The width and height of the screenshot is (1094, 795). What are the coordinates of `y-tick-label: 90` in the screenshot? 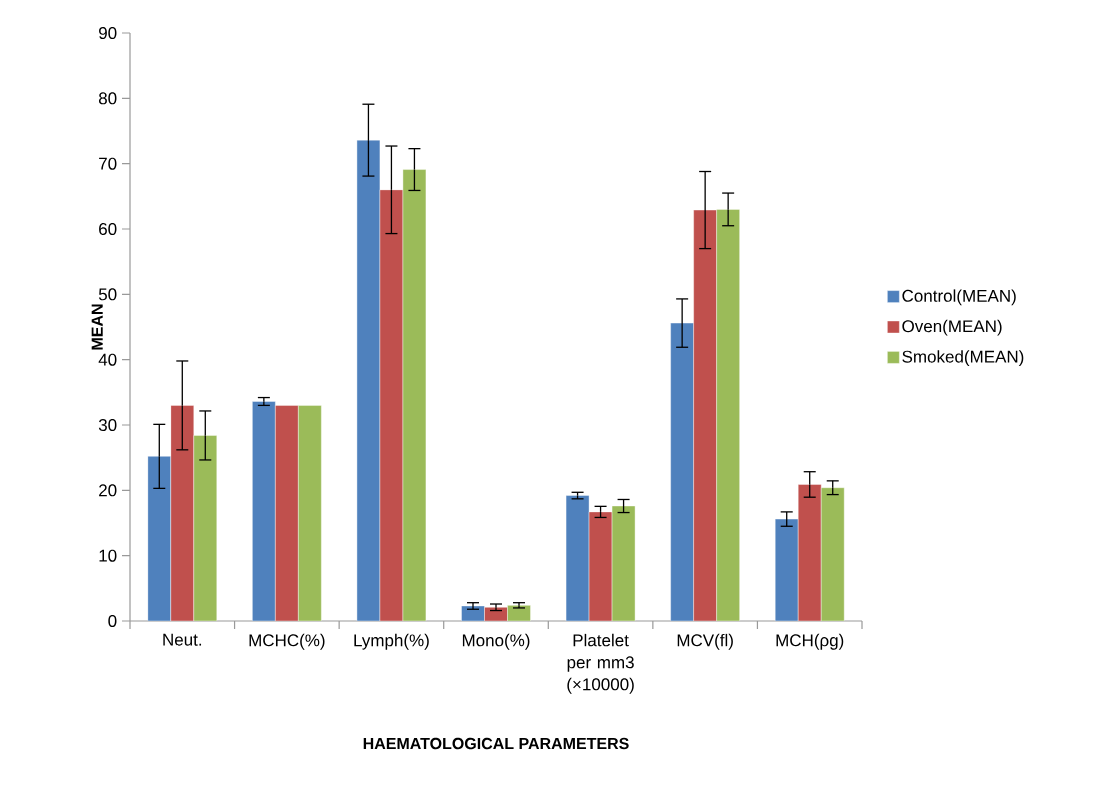 It's located at (108, 33).